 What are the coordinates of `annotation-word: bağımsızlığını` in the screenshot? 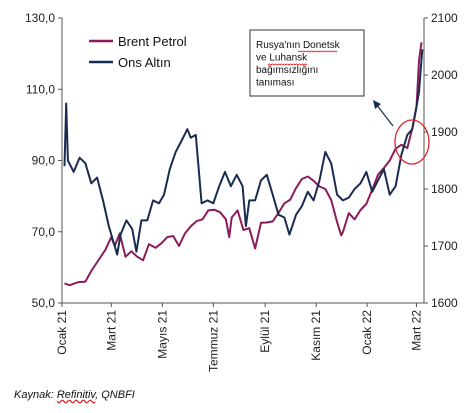 It's located at (287, 70).